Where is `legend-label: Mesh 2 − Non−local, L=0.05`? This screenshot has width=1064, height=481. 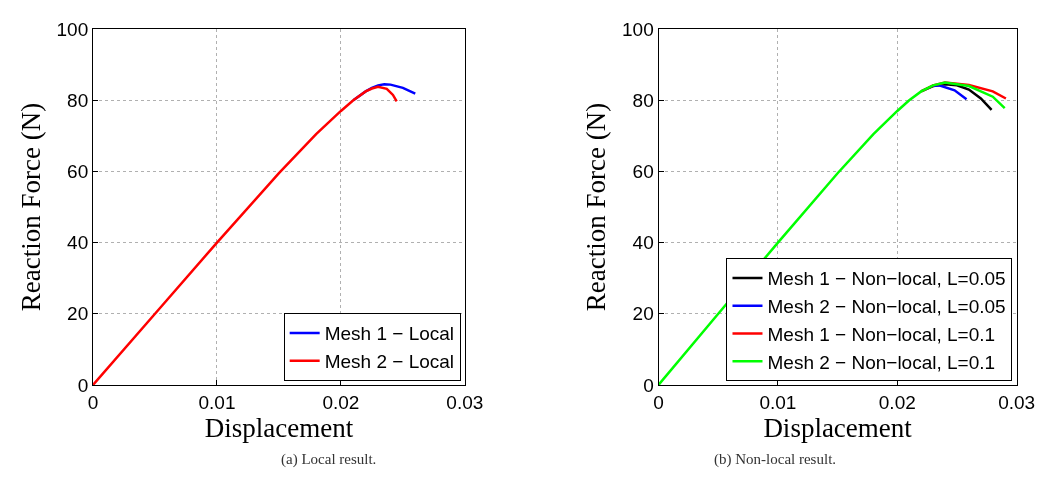 legend-label: Mesh 2 − Non−local, L=0.05 is located at coordinates (886, 307).